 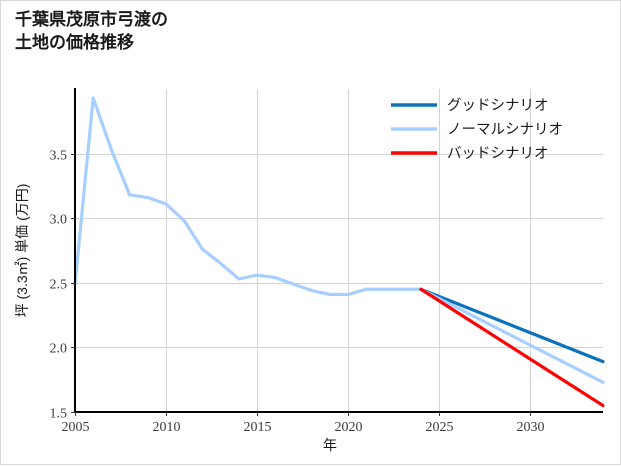 I want to click on y-axis-title: 坪 (3.3㎡) 単価 (万円), so click(x=22, y=251).